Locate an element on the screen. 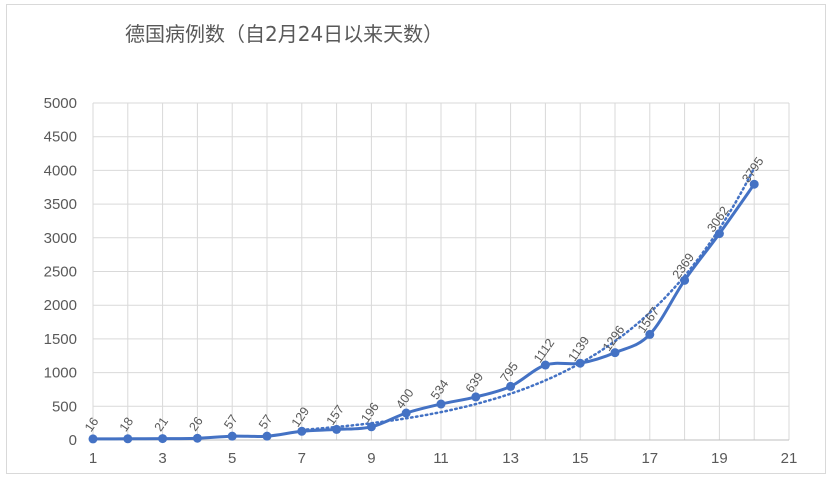  data-label-4: 26 is located at coordinates (195, 423).